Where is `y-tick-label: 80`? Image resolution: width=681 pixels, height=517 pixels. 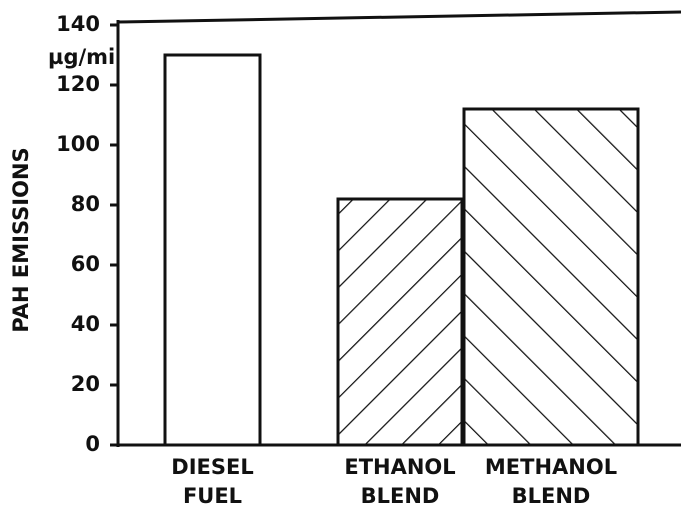 y-tick-label: 80 is located at coordinates (85, 204).